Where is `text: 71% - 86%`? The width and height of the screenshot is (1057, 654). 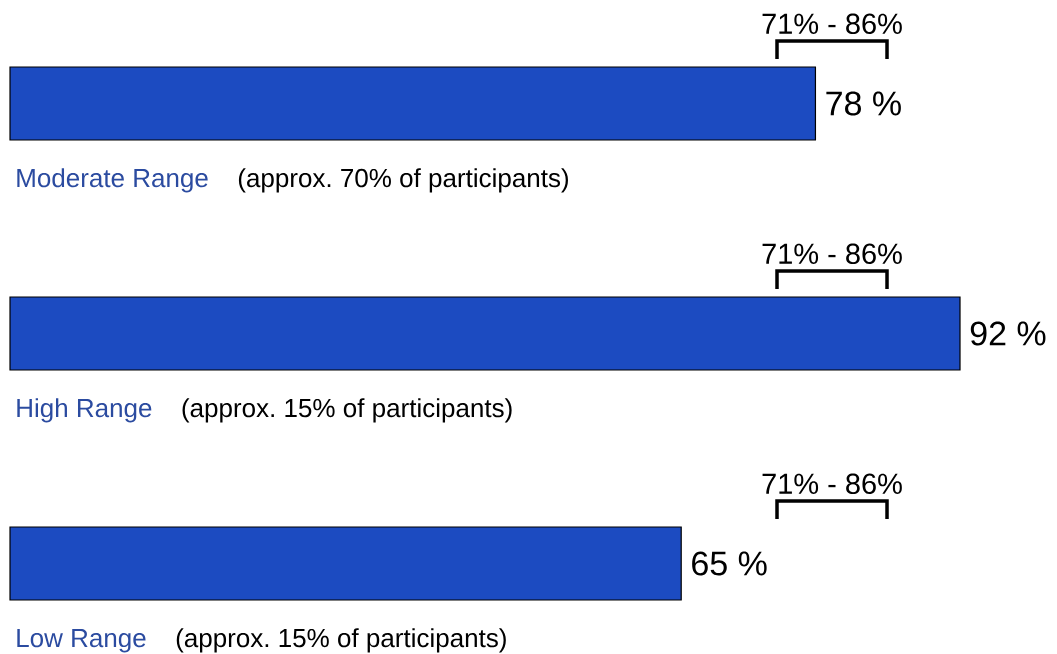
text: 71% - 86% is located at coordinates (832, 24).